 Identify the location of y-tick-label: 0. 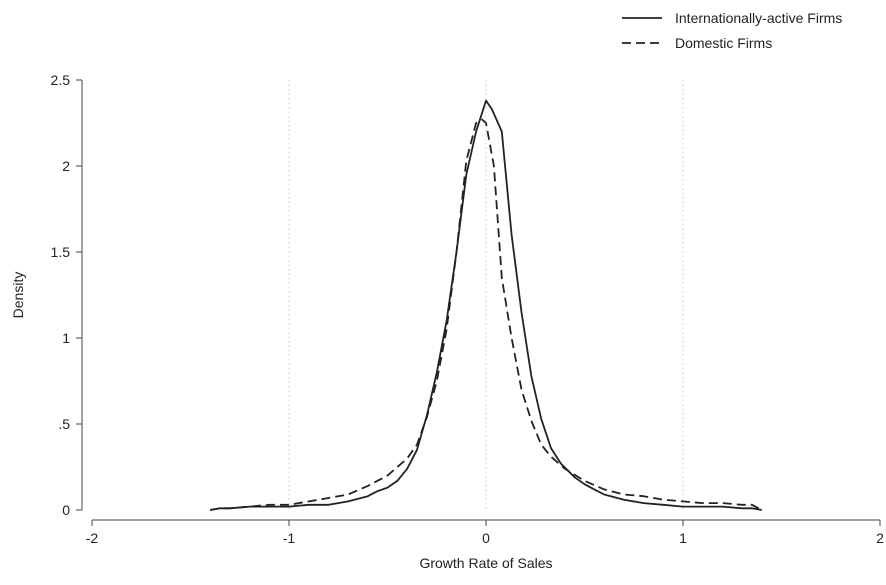
(66, 510).